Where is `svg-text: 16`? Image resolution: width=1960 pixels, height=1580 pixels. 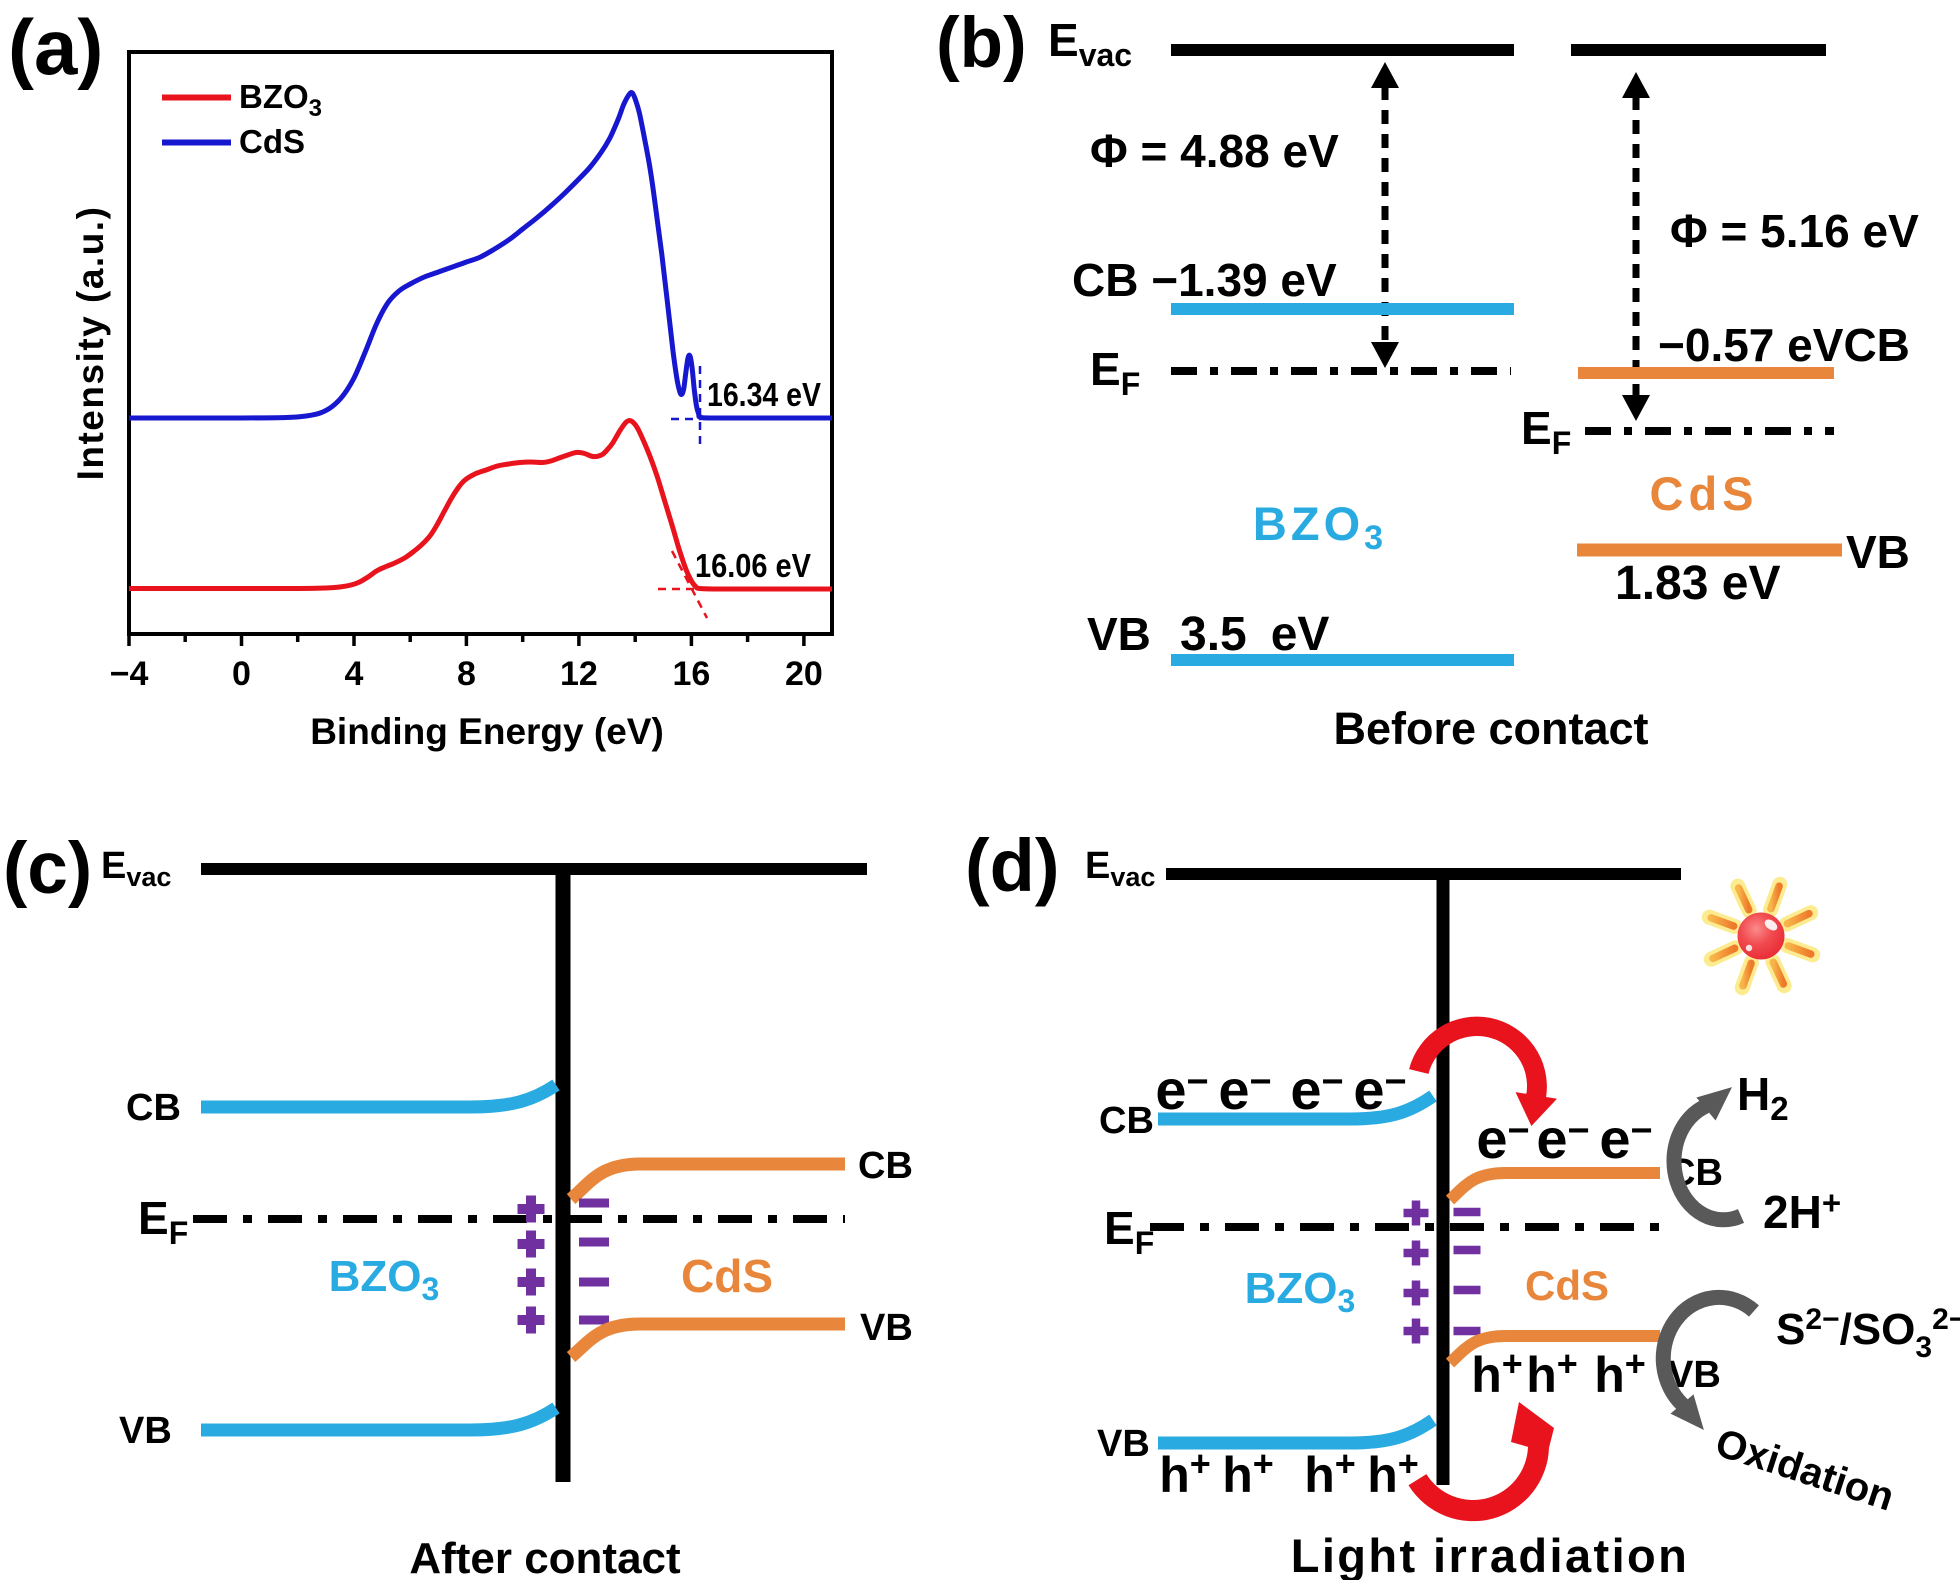
svg-text: 16 is located at coordinates (691, 674).